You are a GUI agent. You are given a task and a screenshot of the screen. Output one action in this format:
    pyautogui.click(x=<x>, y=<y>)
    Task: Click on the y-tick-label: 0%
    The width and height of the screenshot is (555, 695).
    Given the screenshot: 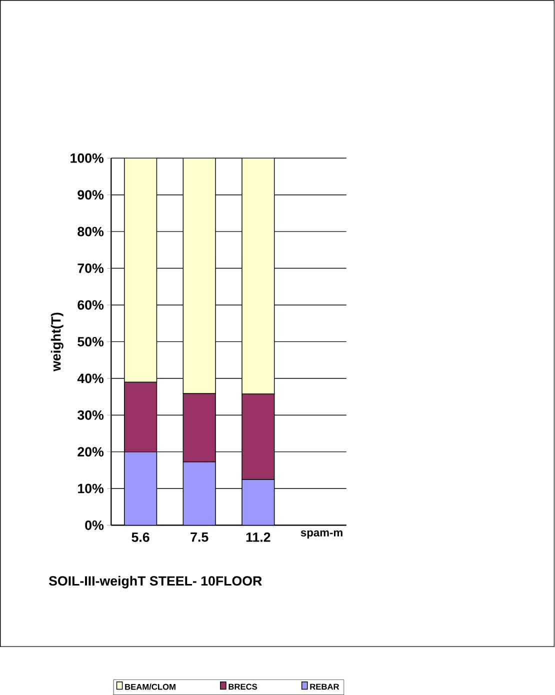 What is the action you would take?
    pyautogui.click(x=94, y=525)
    